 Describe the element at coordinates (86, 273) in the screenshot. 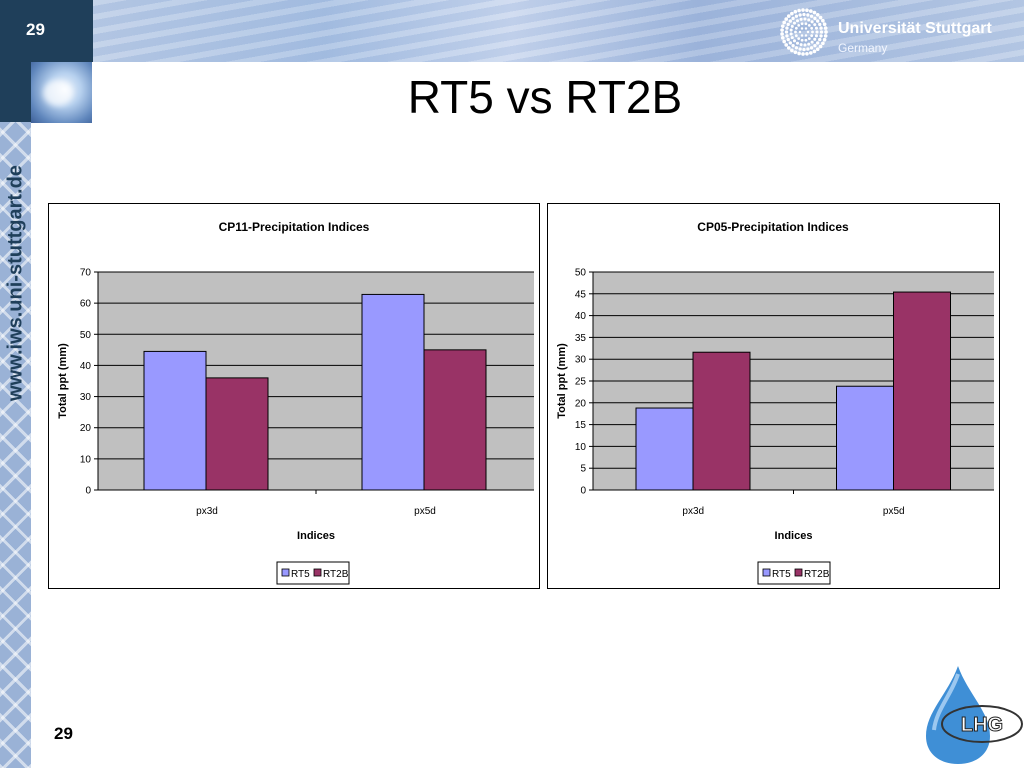

I see `y-tick-label: 70` at that location.